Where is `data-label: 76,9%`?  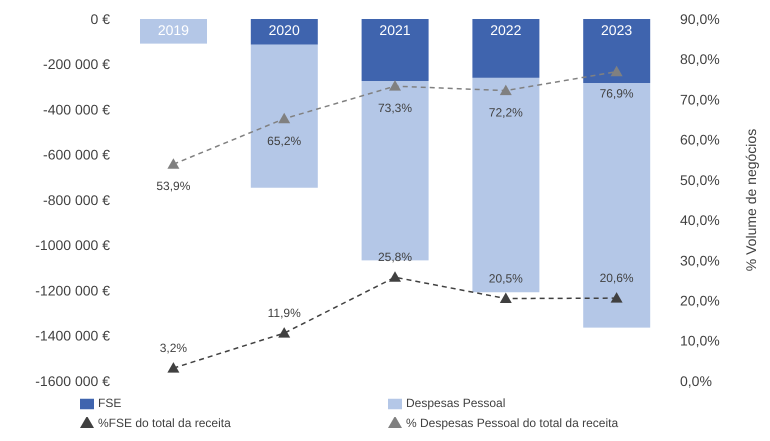
data-label: 76,9% is located at coordinates (617, 93).